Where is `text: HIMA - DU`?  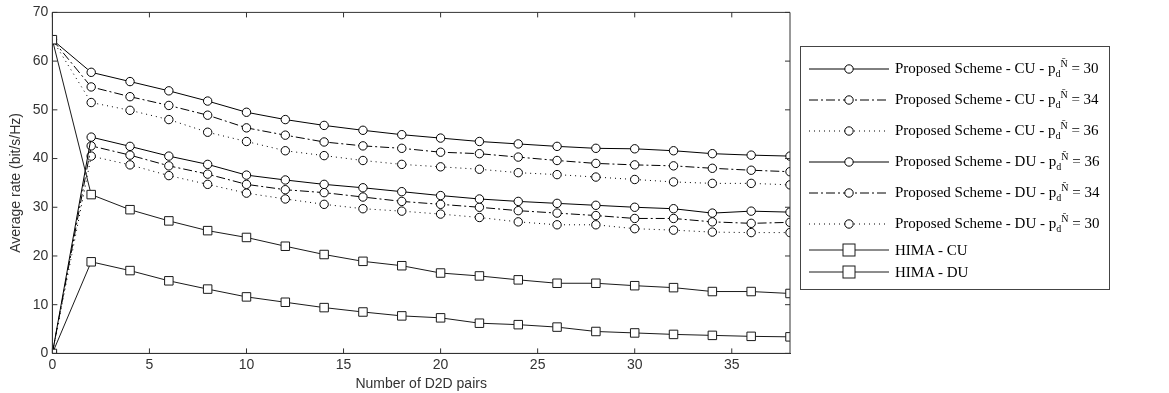
text: HIMA - DU is located at coordinates (932, 272).